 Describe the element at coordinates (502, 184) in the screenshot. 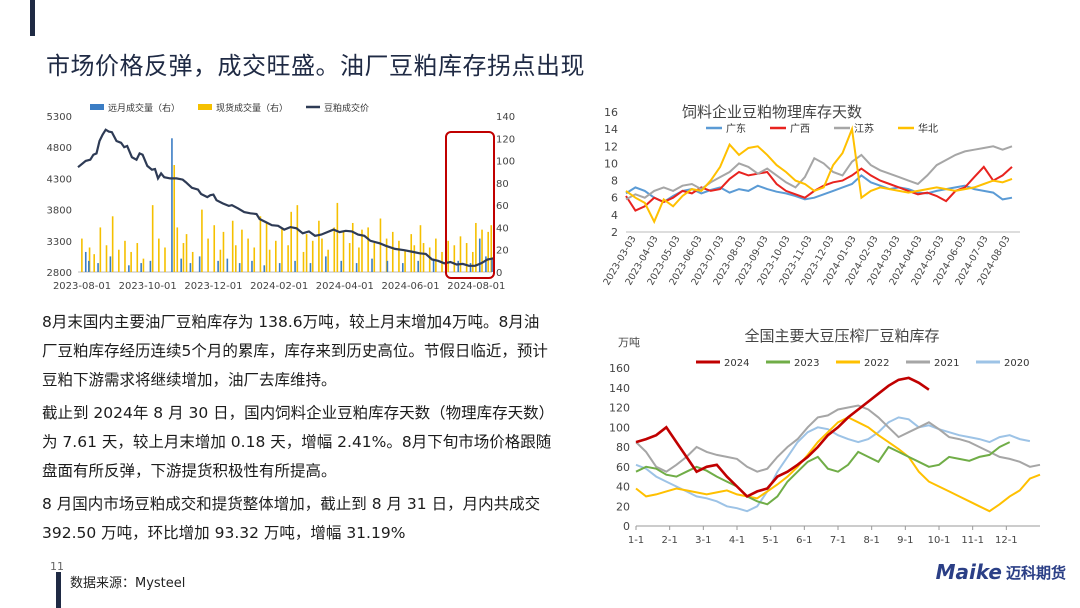

I see `y-right-tick: 80` at that location.